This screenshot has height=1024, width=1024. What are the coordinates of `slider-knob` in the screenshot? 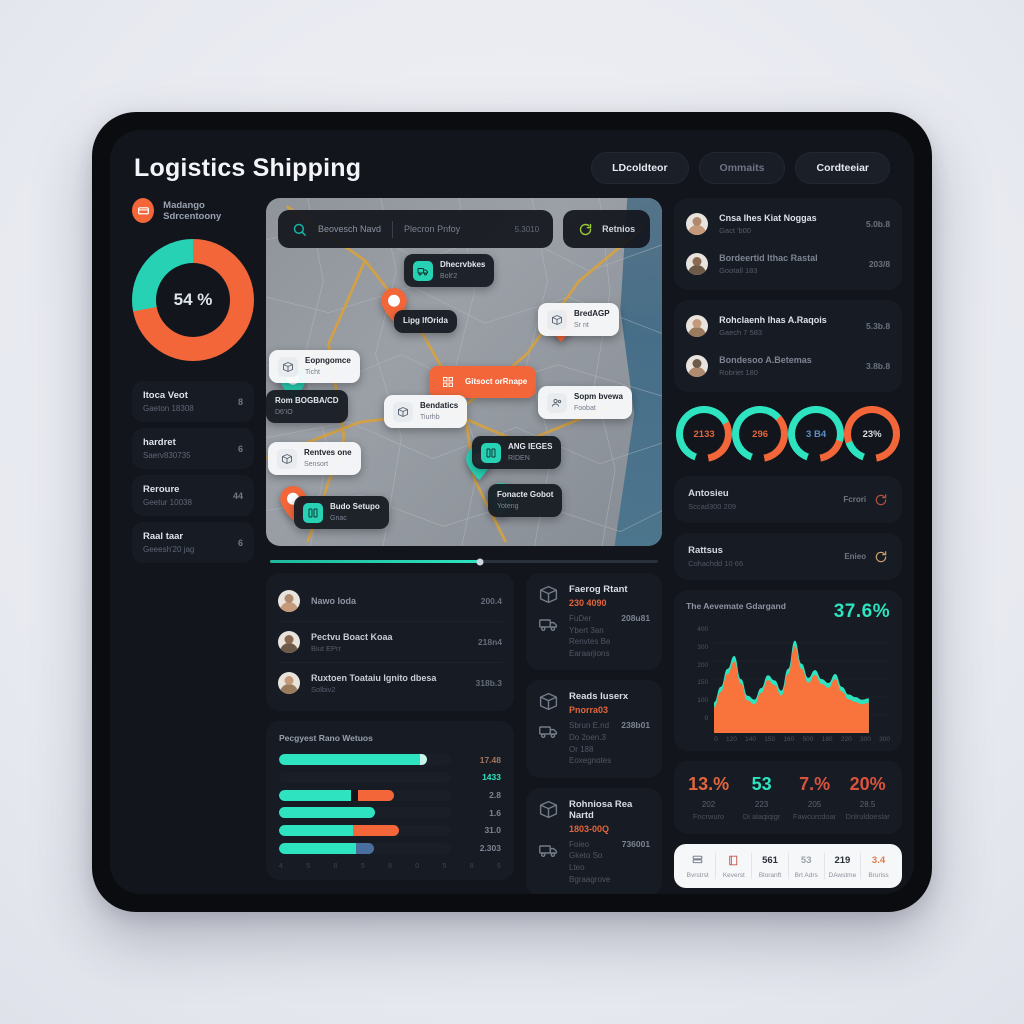 It's located at (480, 561).